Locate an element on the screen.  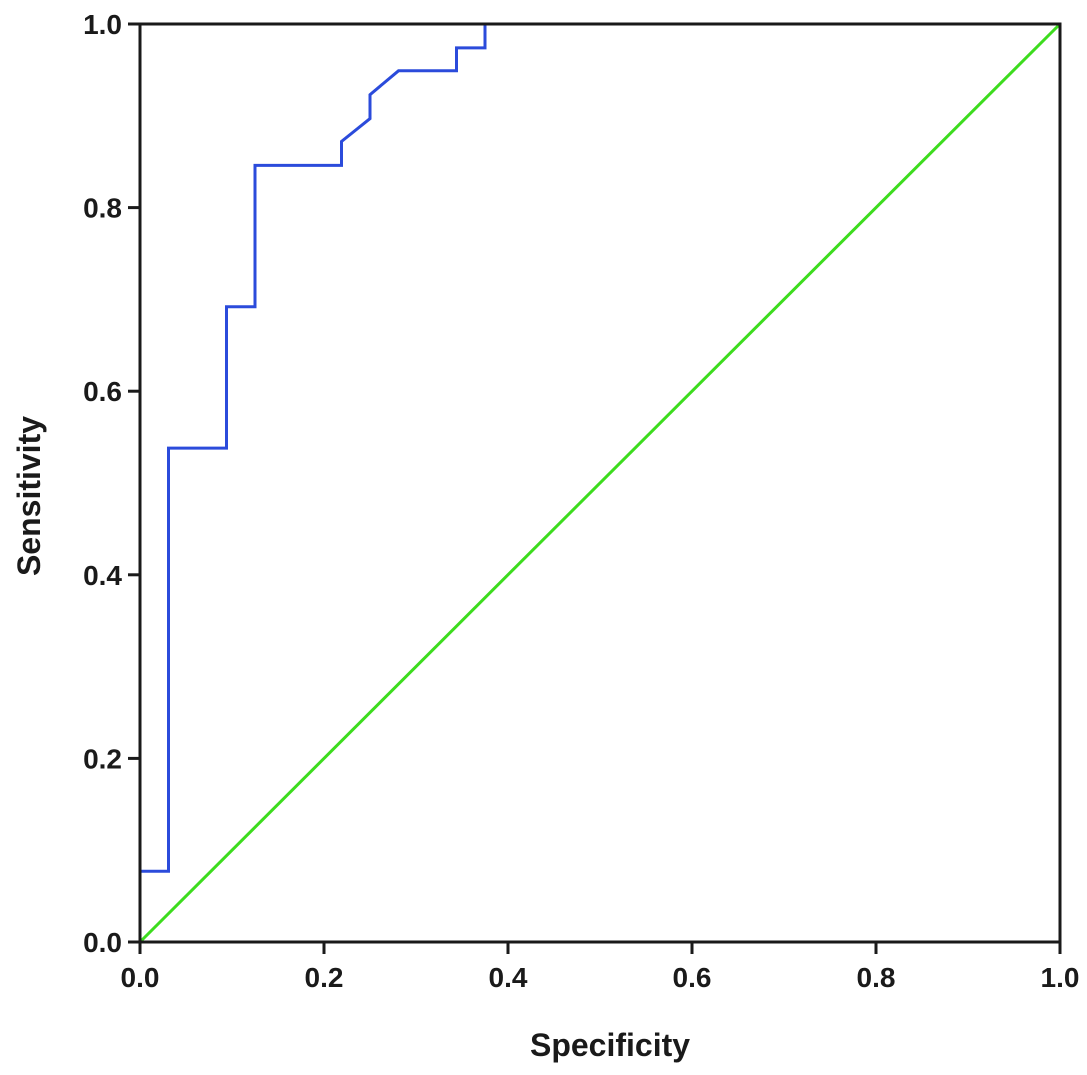
y-tick-label: 0.2 is located at coordinates (102, 758).